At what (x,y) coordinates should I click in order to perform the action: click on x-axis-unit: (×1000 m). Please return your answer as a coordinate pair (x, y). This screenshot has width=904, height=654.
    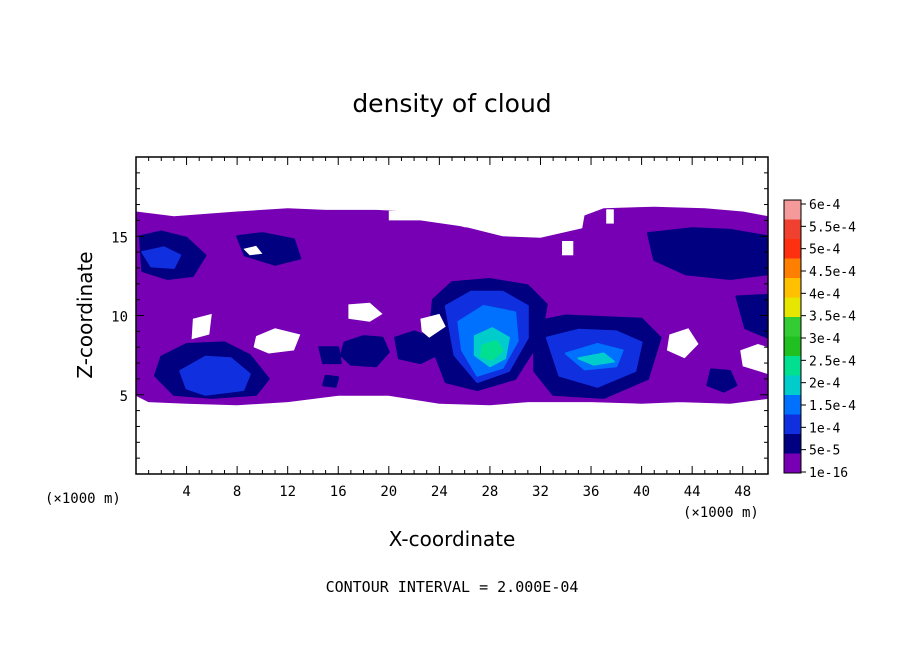
    Looking at the image, I should click on (721, 513).